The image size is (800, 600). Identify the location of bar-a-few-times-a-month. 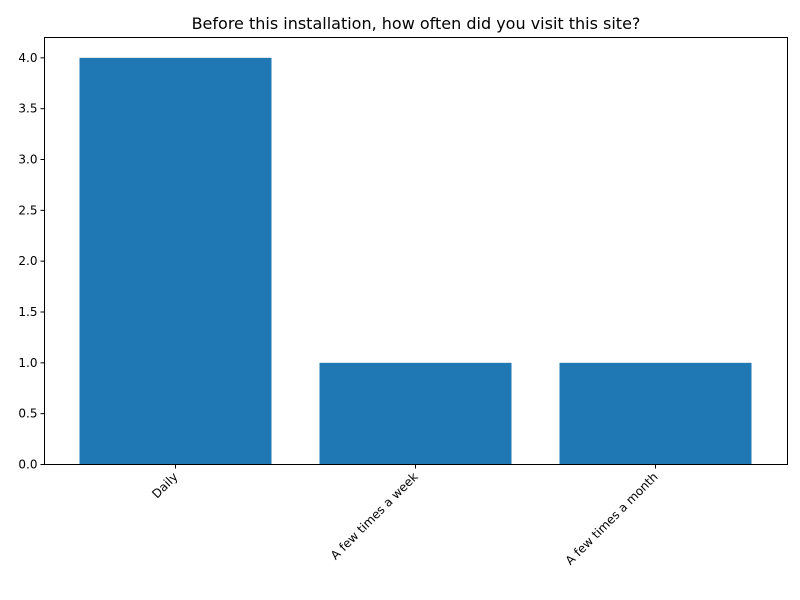
(655, 413).